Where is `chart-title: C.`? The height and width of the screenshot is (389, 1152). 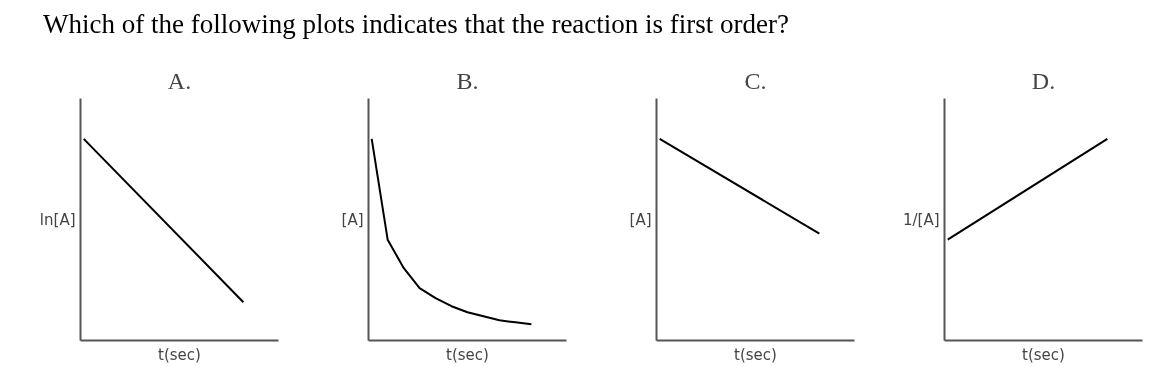
chart-title: C. is located at coordinates (755, 80).